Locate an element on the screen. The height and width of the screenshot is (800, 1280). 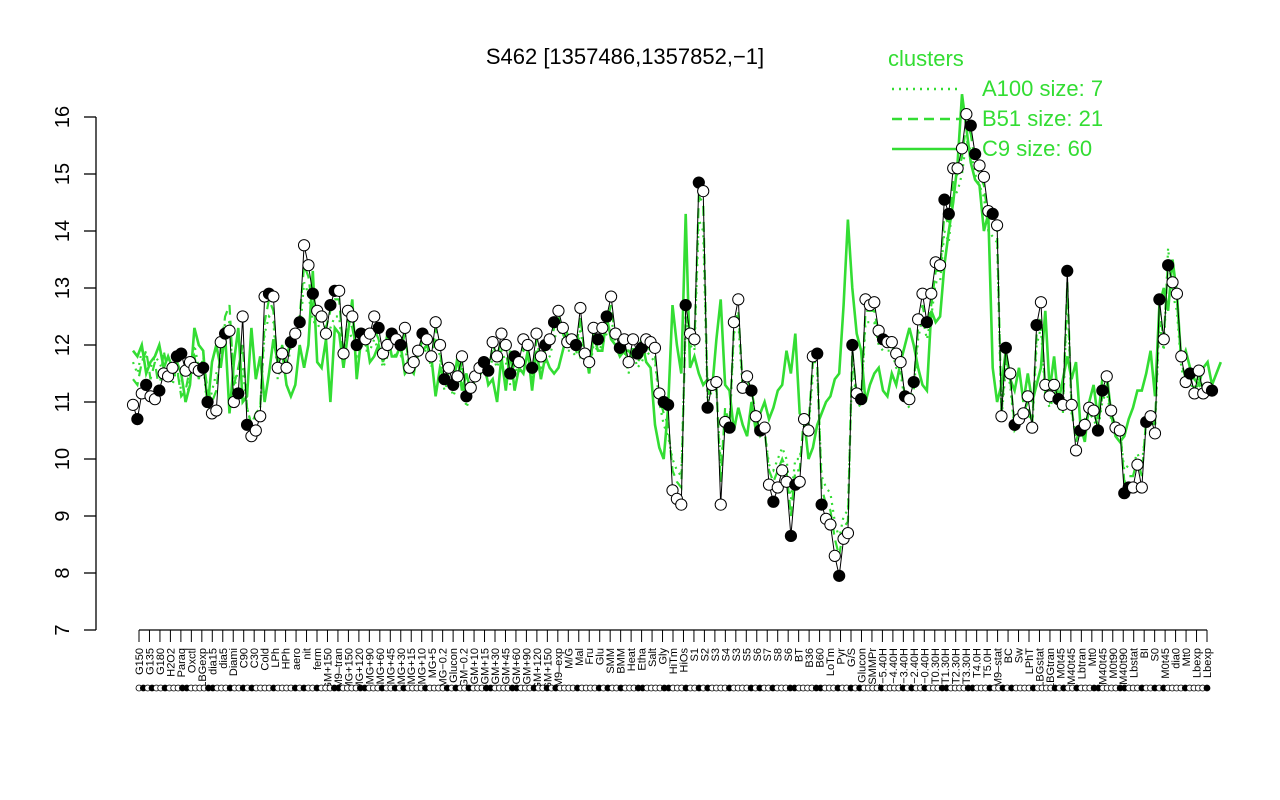
x-tick-label: Cold is located at coordinates (266, 659).